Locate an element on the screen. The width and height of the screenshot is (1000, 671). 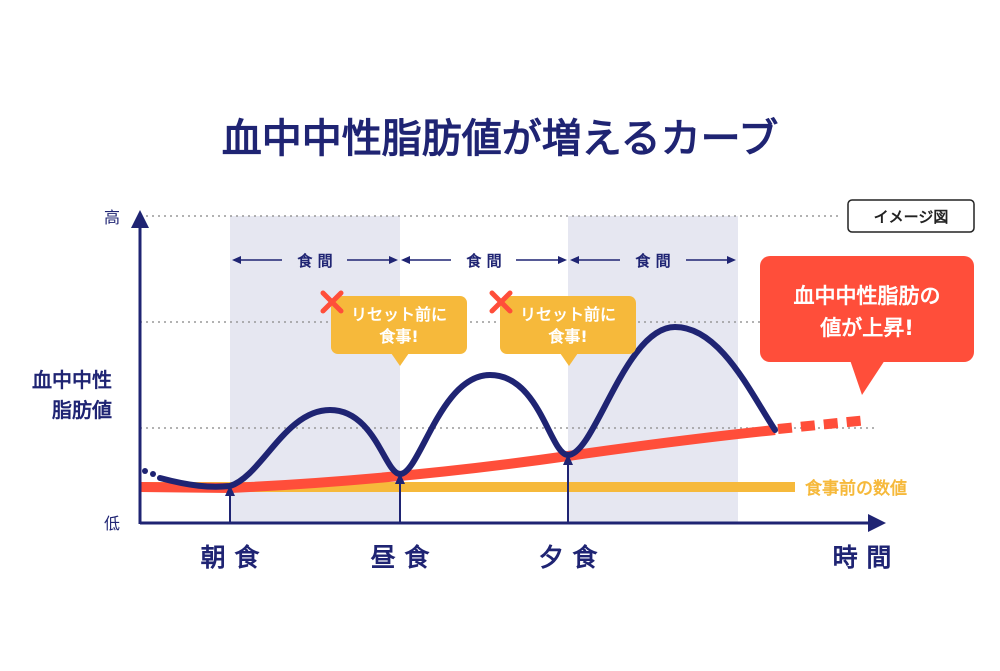
meal-marker-dinner is located at coordinates (568, 488).